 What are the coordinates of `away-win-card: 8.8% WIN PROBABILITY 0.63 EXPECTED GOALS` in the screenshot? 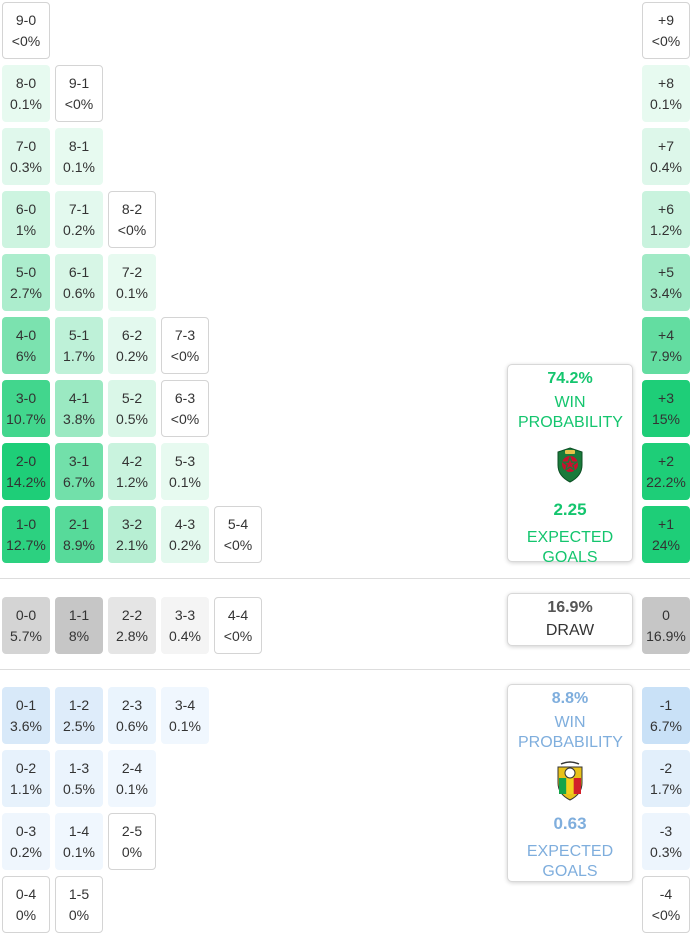 It's located at (570, 783).